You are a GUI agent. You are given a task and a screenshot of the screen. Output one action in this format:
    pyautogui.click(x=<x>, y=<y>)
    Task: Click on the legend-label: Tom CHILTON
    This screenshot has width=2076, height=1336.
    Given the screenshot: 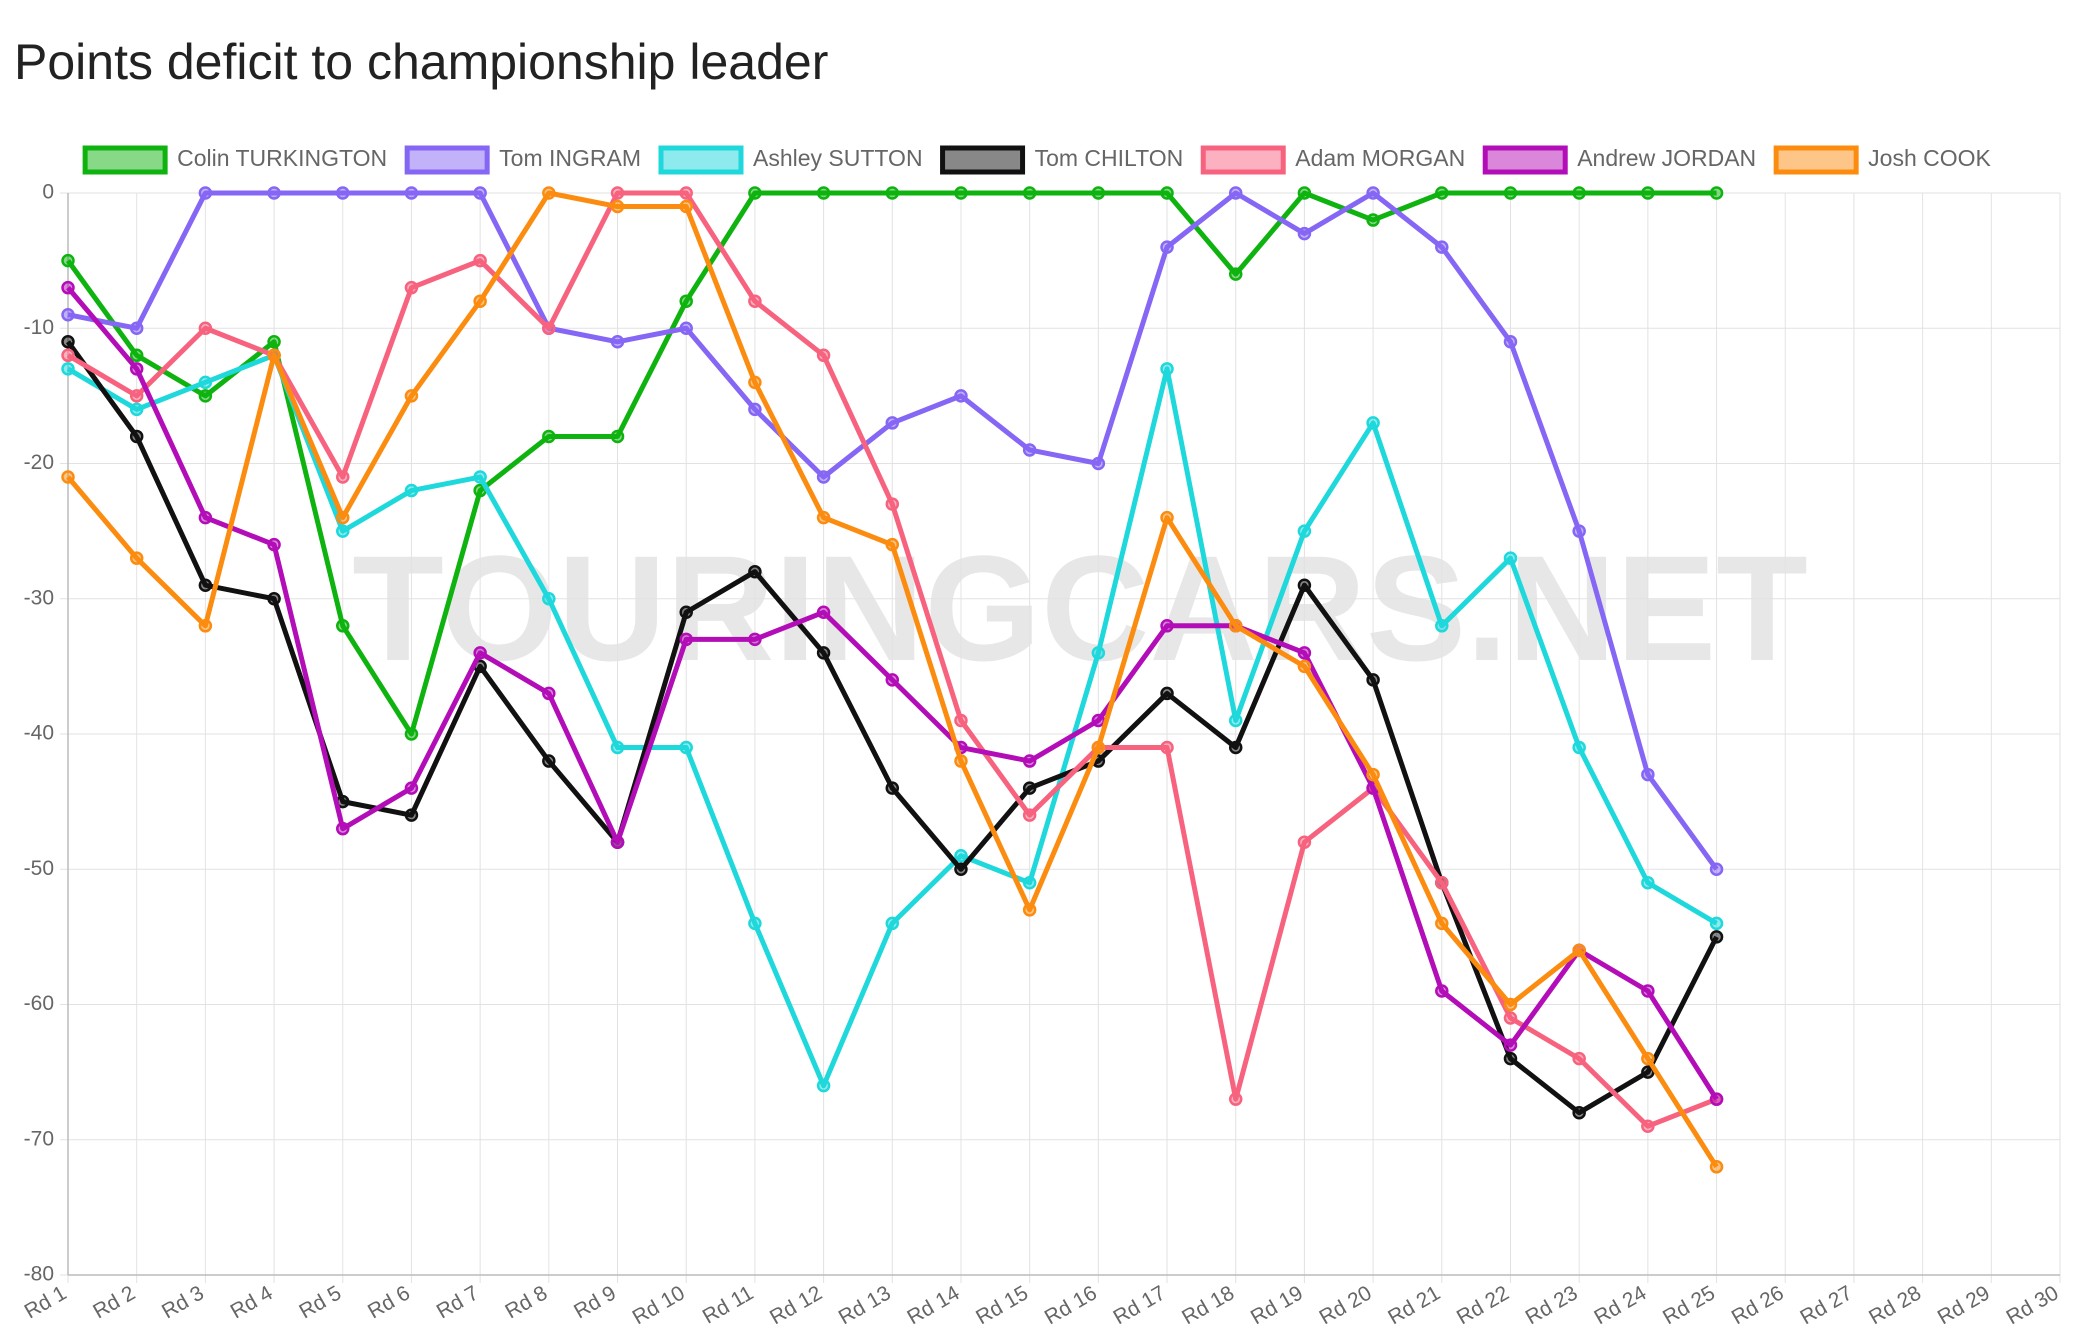 What is the action you would take?
    pyautogui.click(x=1109, y=158)
    